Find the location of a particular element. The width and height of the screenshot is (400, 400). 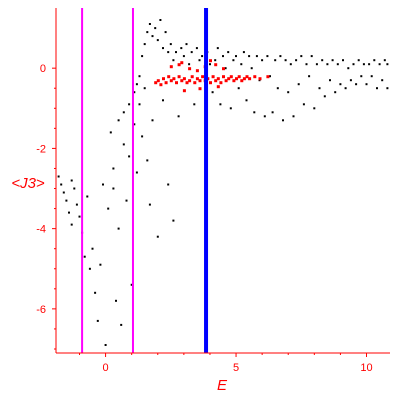

x-tick-label-0: 0 is located at coordinates (106, 368).